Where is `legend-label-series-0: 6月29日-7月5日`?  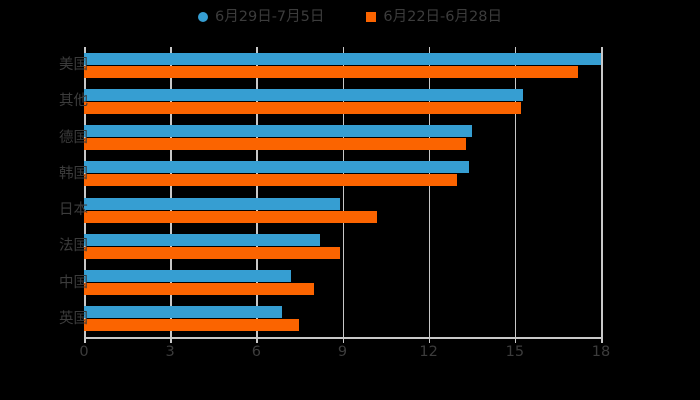 legend-label-series-0: 6月29日-7月5日 is located at coordinates (270, 16).